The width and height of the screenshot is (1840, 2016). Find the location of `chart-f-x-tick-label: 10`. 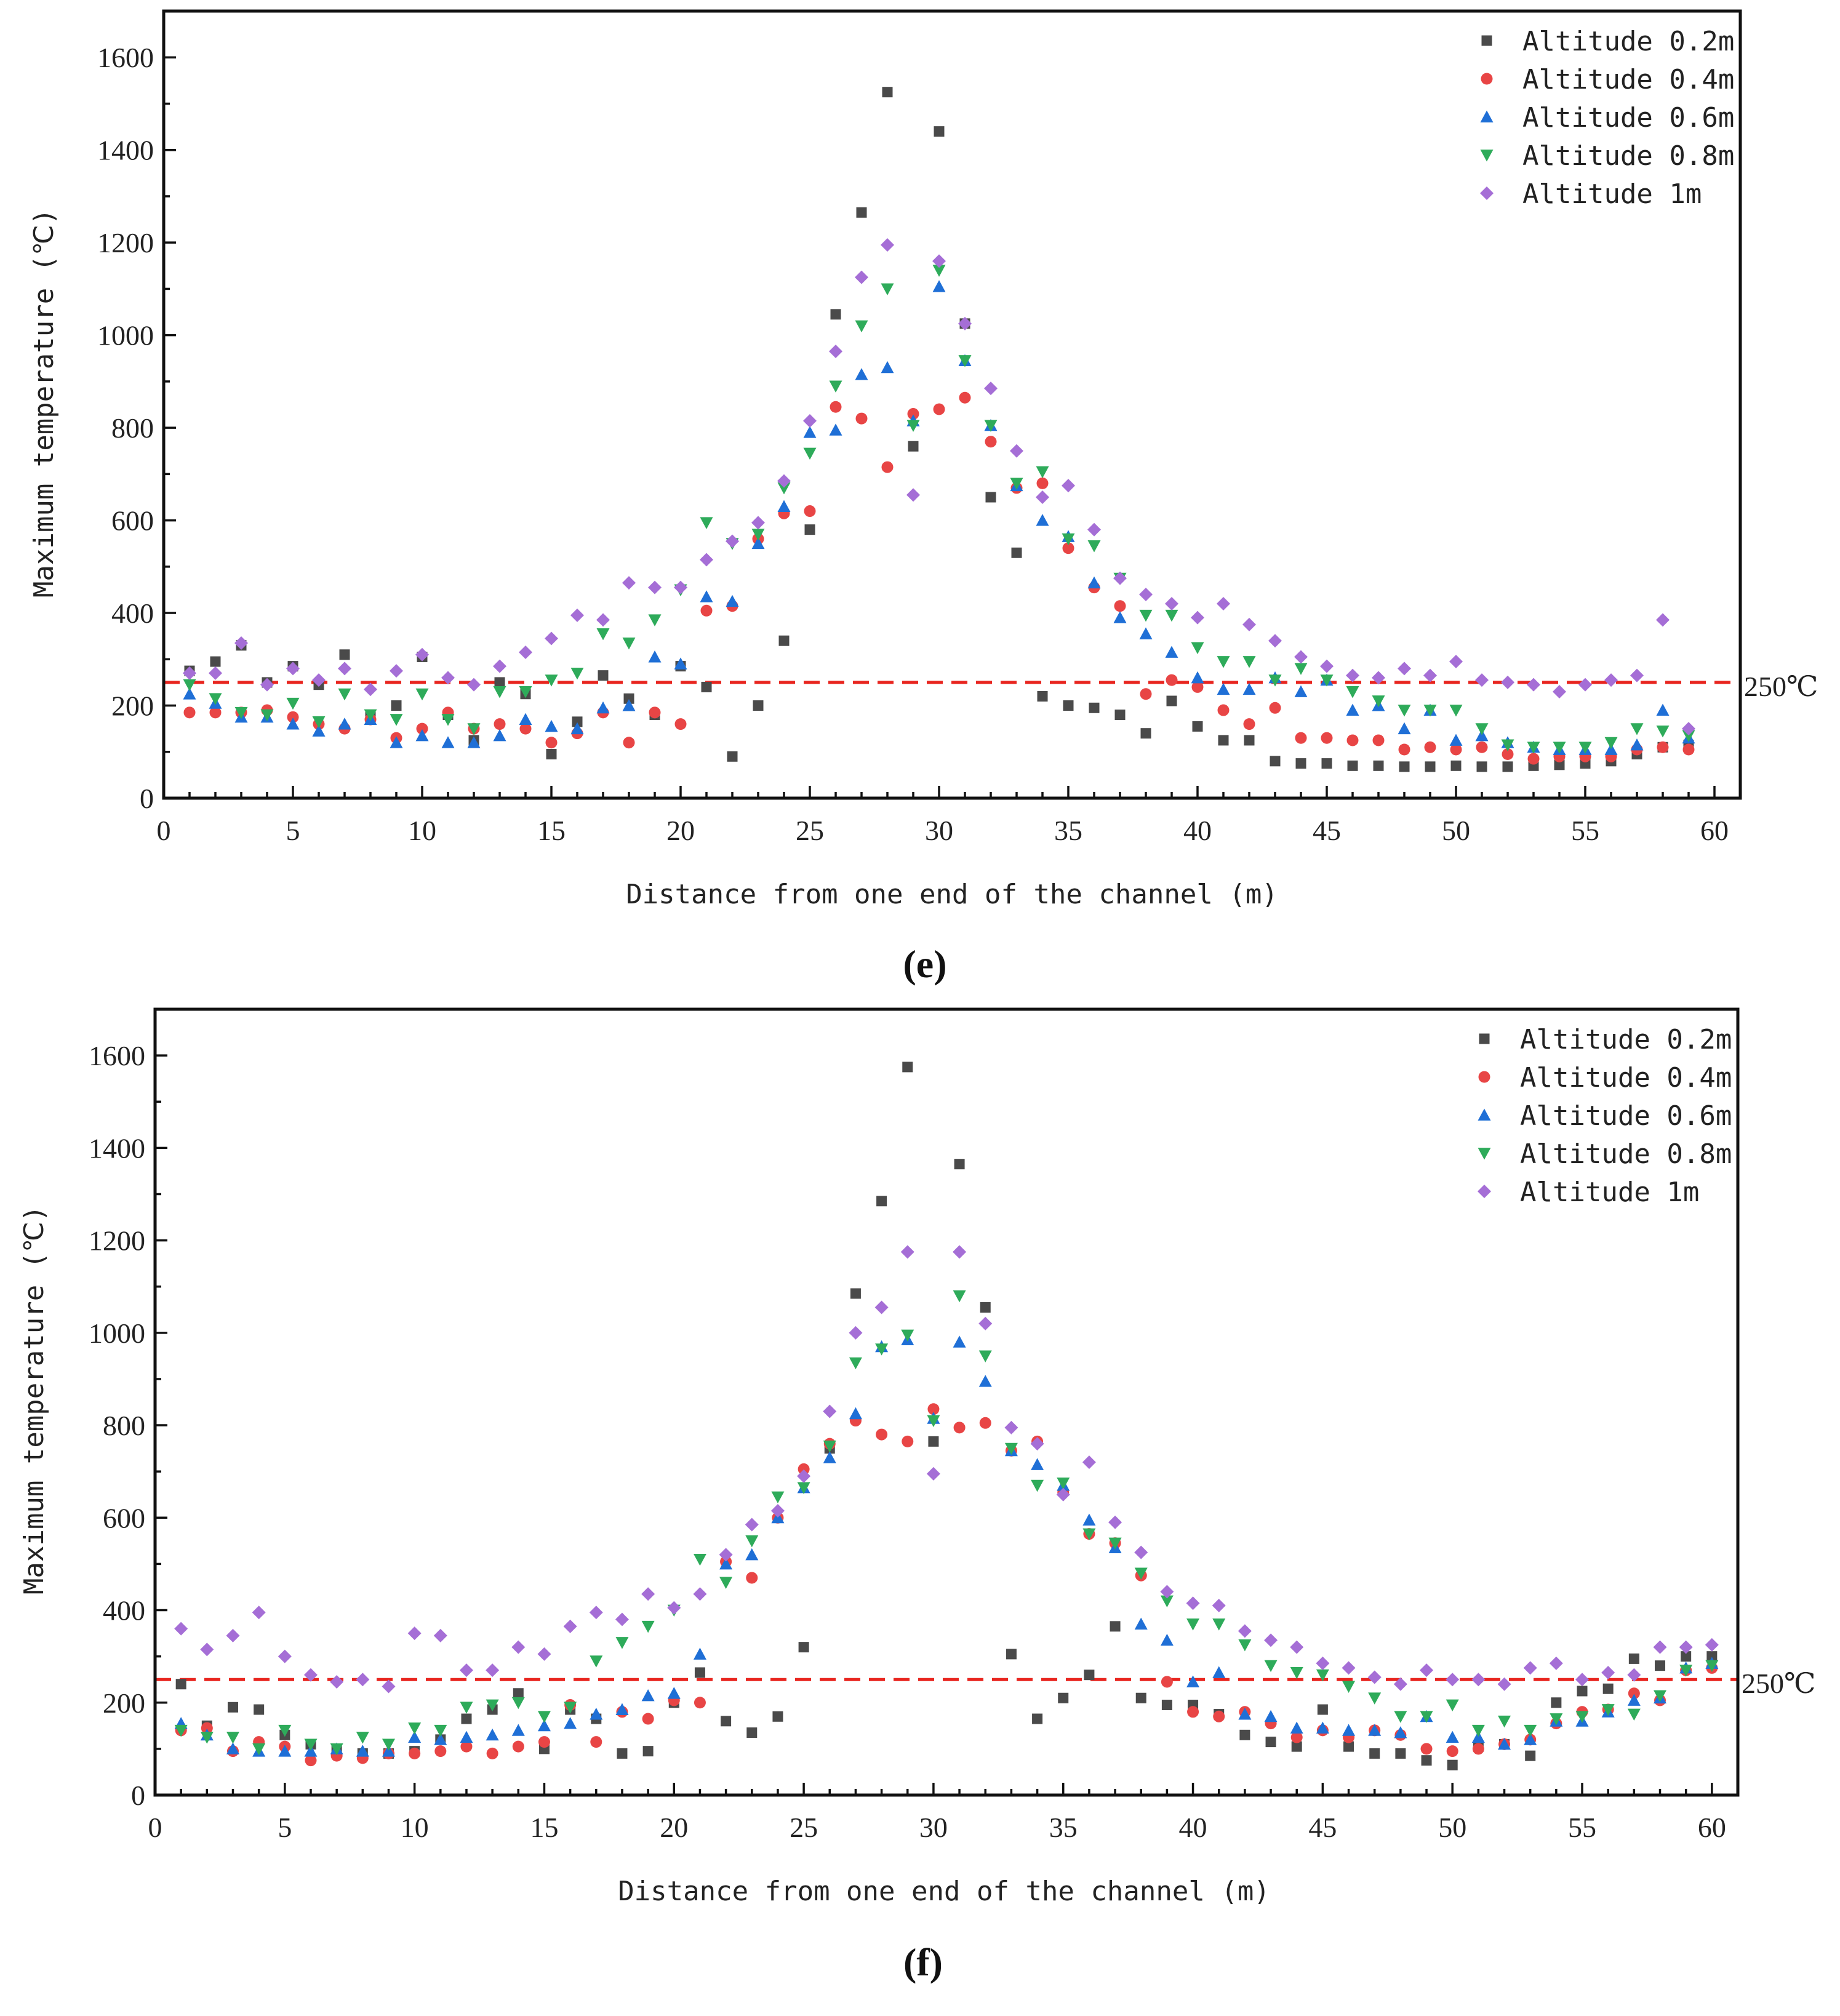

chart-f-x-tick-label: 10 is located at coordinates (415, 1827).